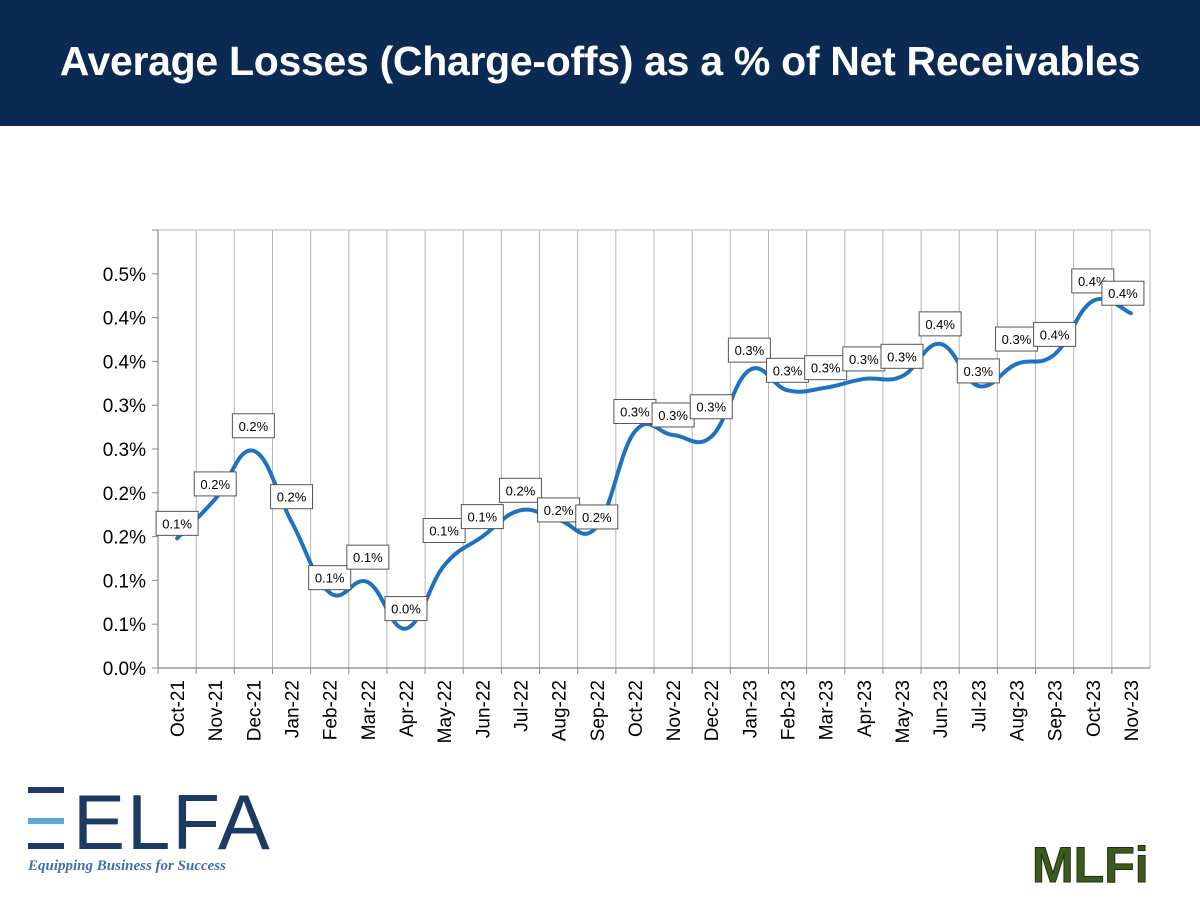  I want to click on mlfi-logo: MLFi, so click(1091, 863).